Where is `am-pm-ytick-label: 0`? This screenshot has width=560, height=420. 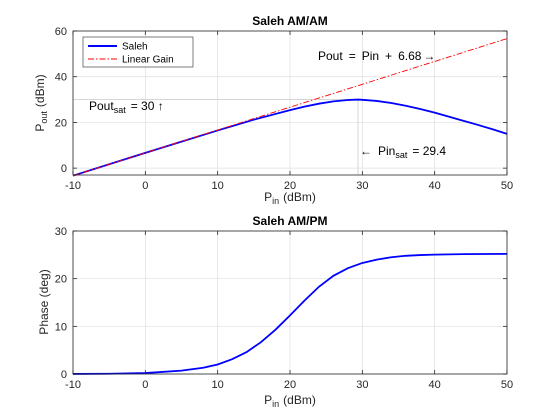
am-pm-ytick-label: 0 is located at coordinates (64, 375).